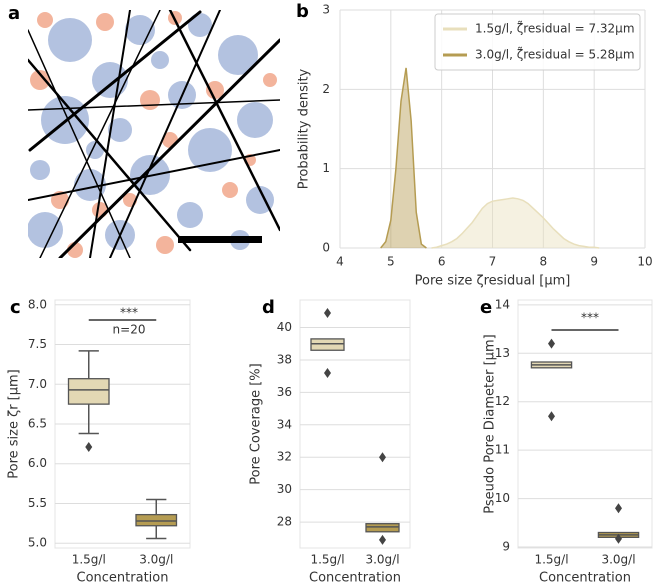  What do you see at coordinates (256, 423) in the screenshot?
I see `y-axis-label: Pore Coverage [%]` at bounding box center [256, 423].